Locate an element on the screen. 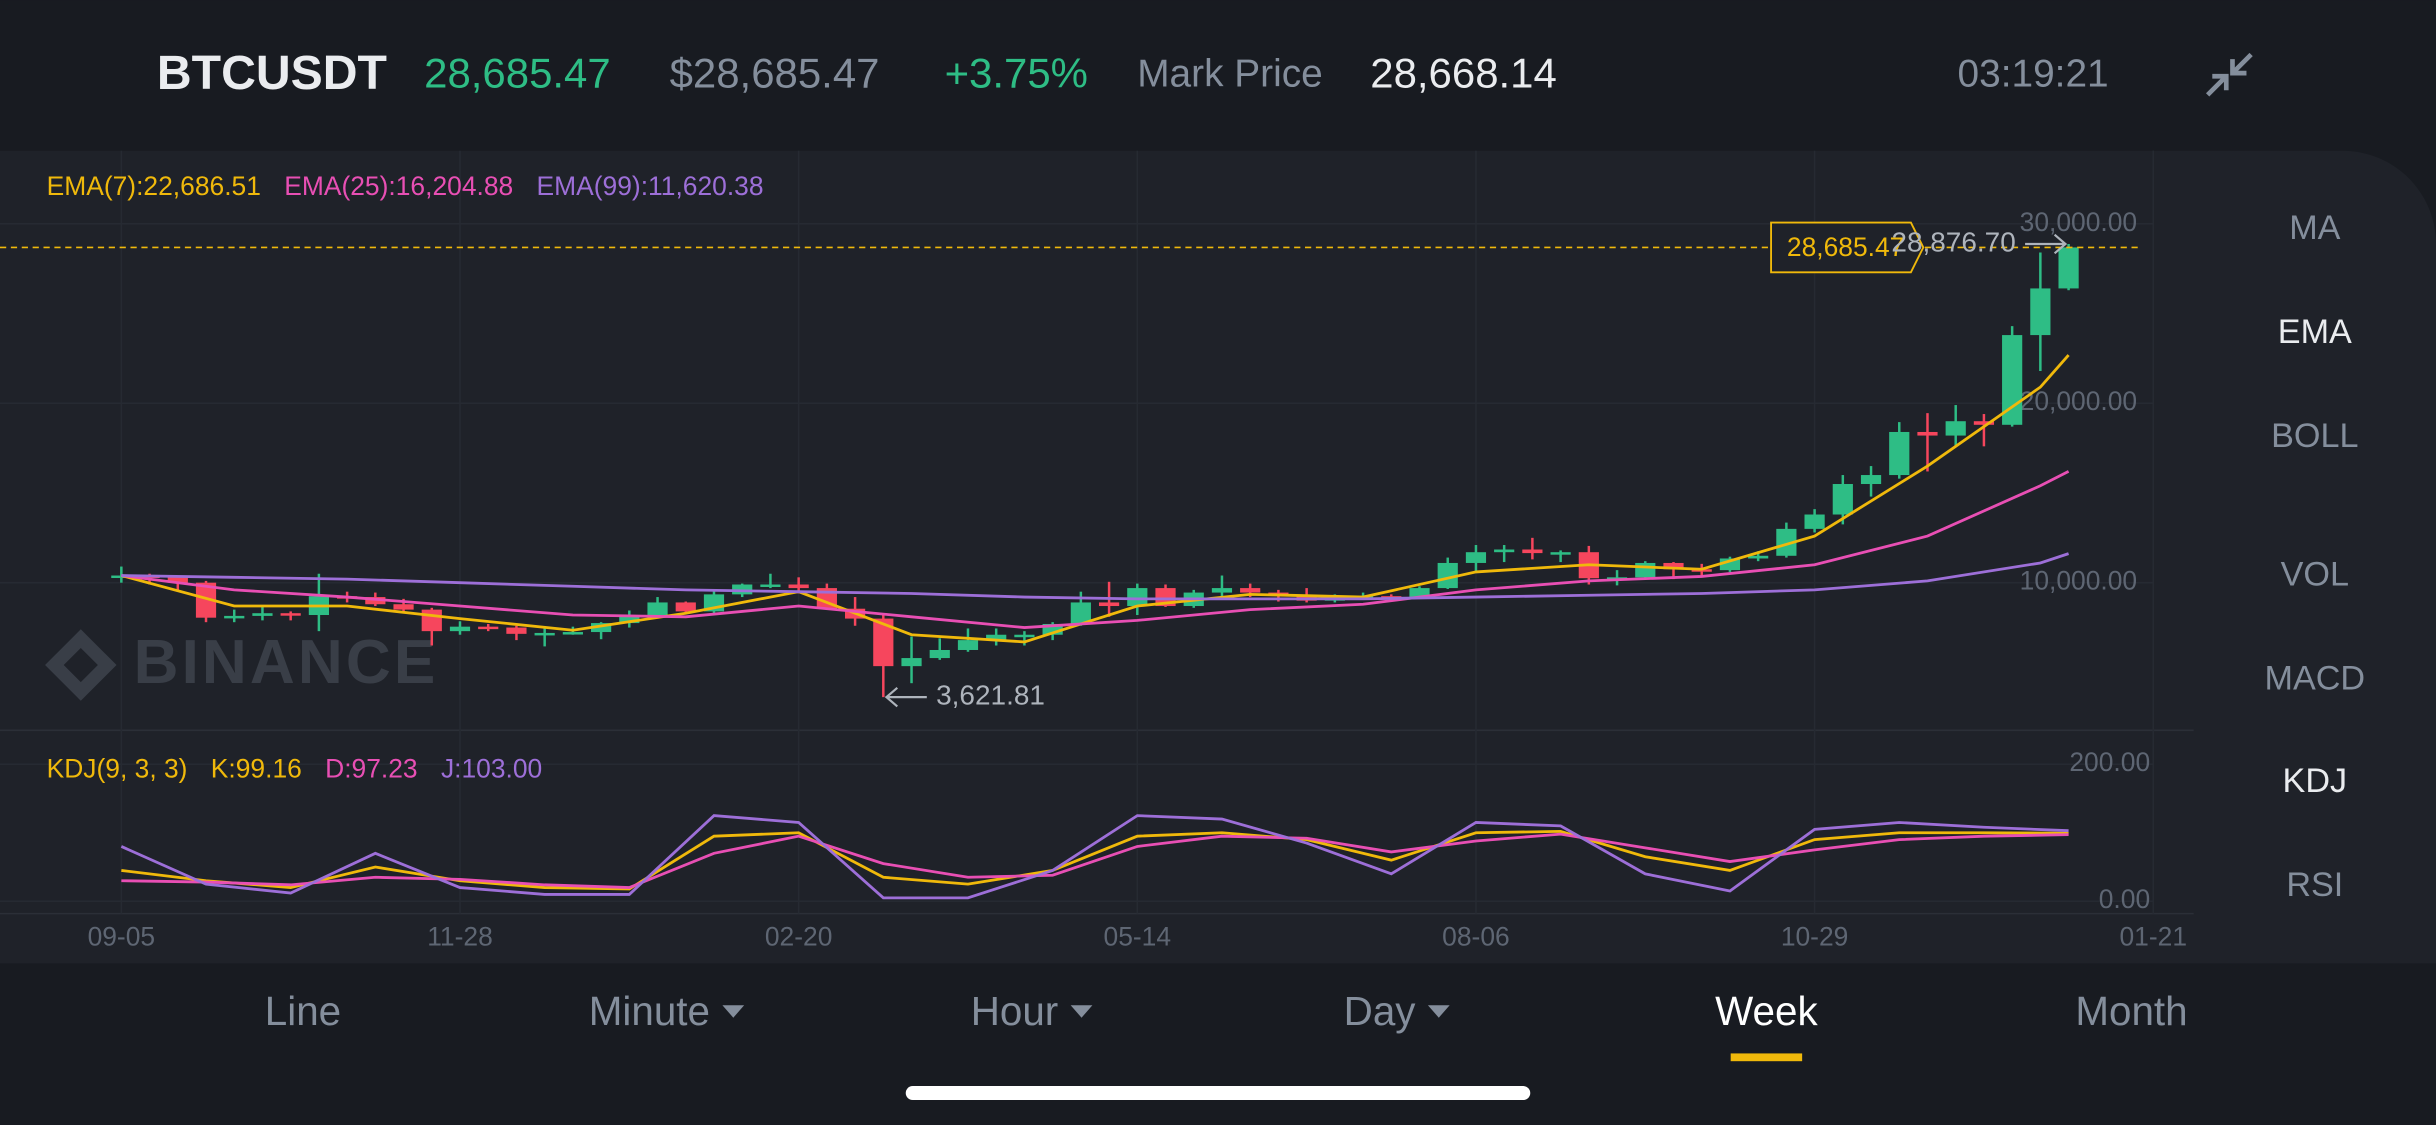 Image resolution: width=2436 pixels, height=1125 pixels. x-tick-label: 09-05 is located at coordinates (122, 936).